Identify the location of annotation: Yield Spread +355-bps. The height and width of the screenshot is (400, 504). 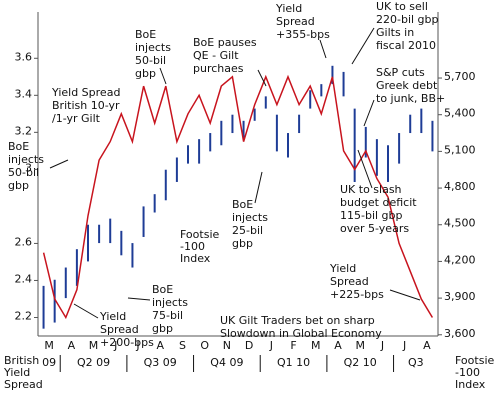
(302, 21).